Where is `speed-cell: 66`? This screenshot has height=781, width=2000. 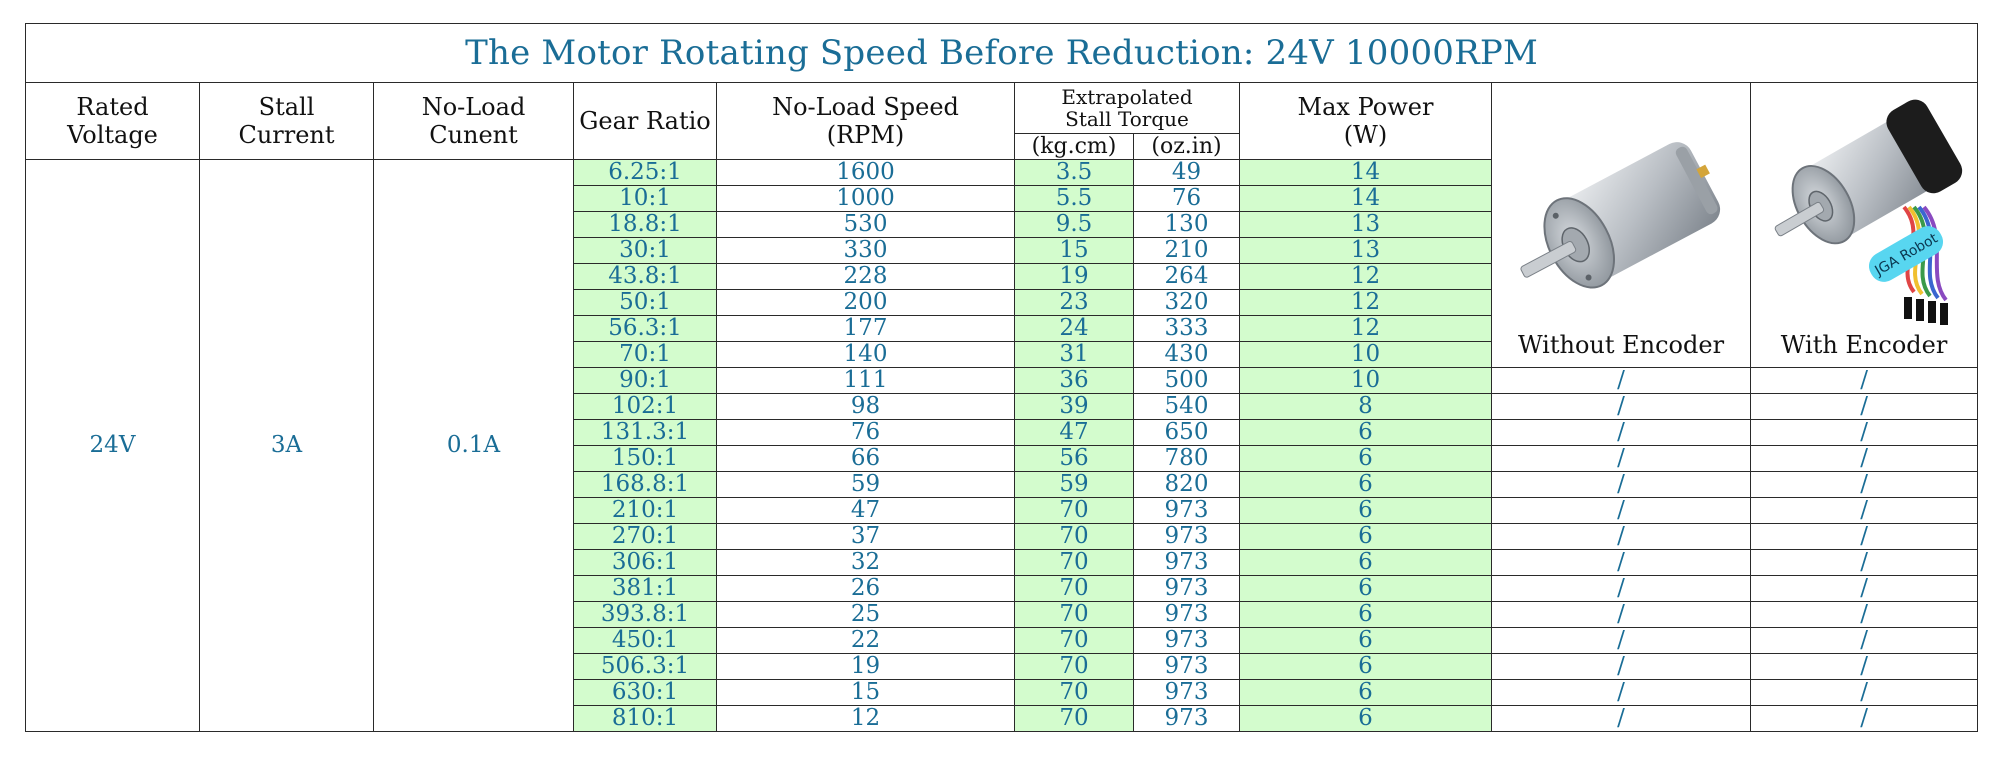 speed-cell: 66 is located at coordinates (865, 458).